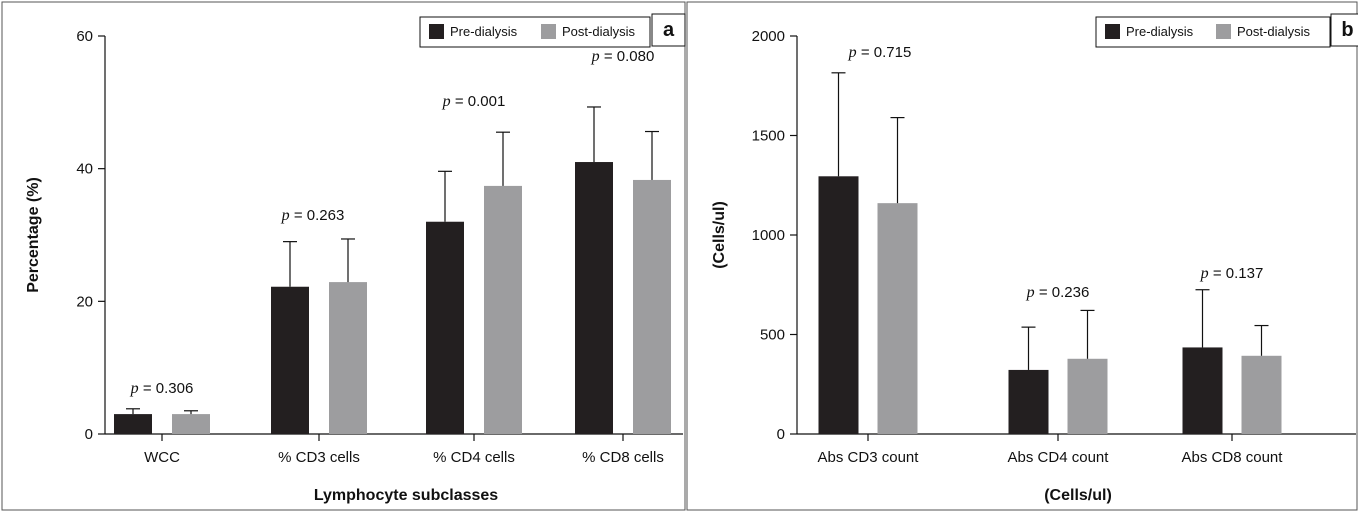 This screenshot has width=1358, height=518. I want to click on y-tick-label: 1500, so click(768, 136).